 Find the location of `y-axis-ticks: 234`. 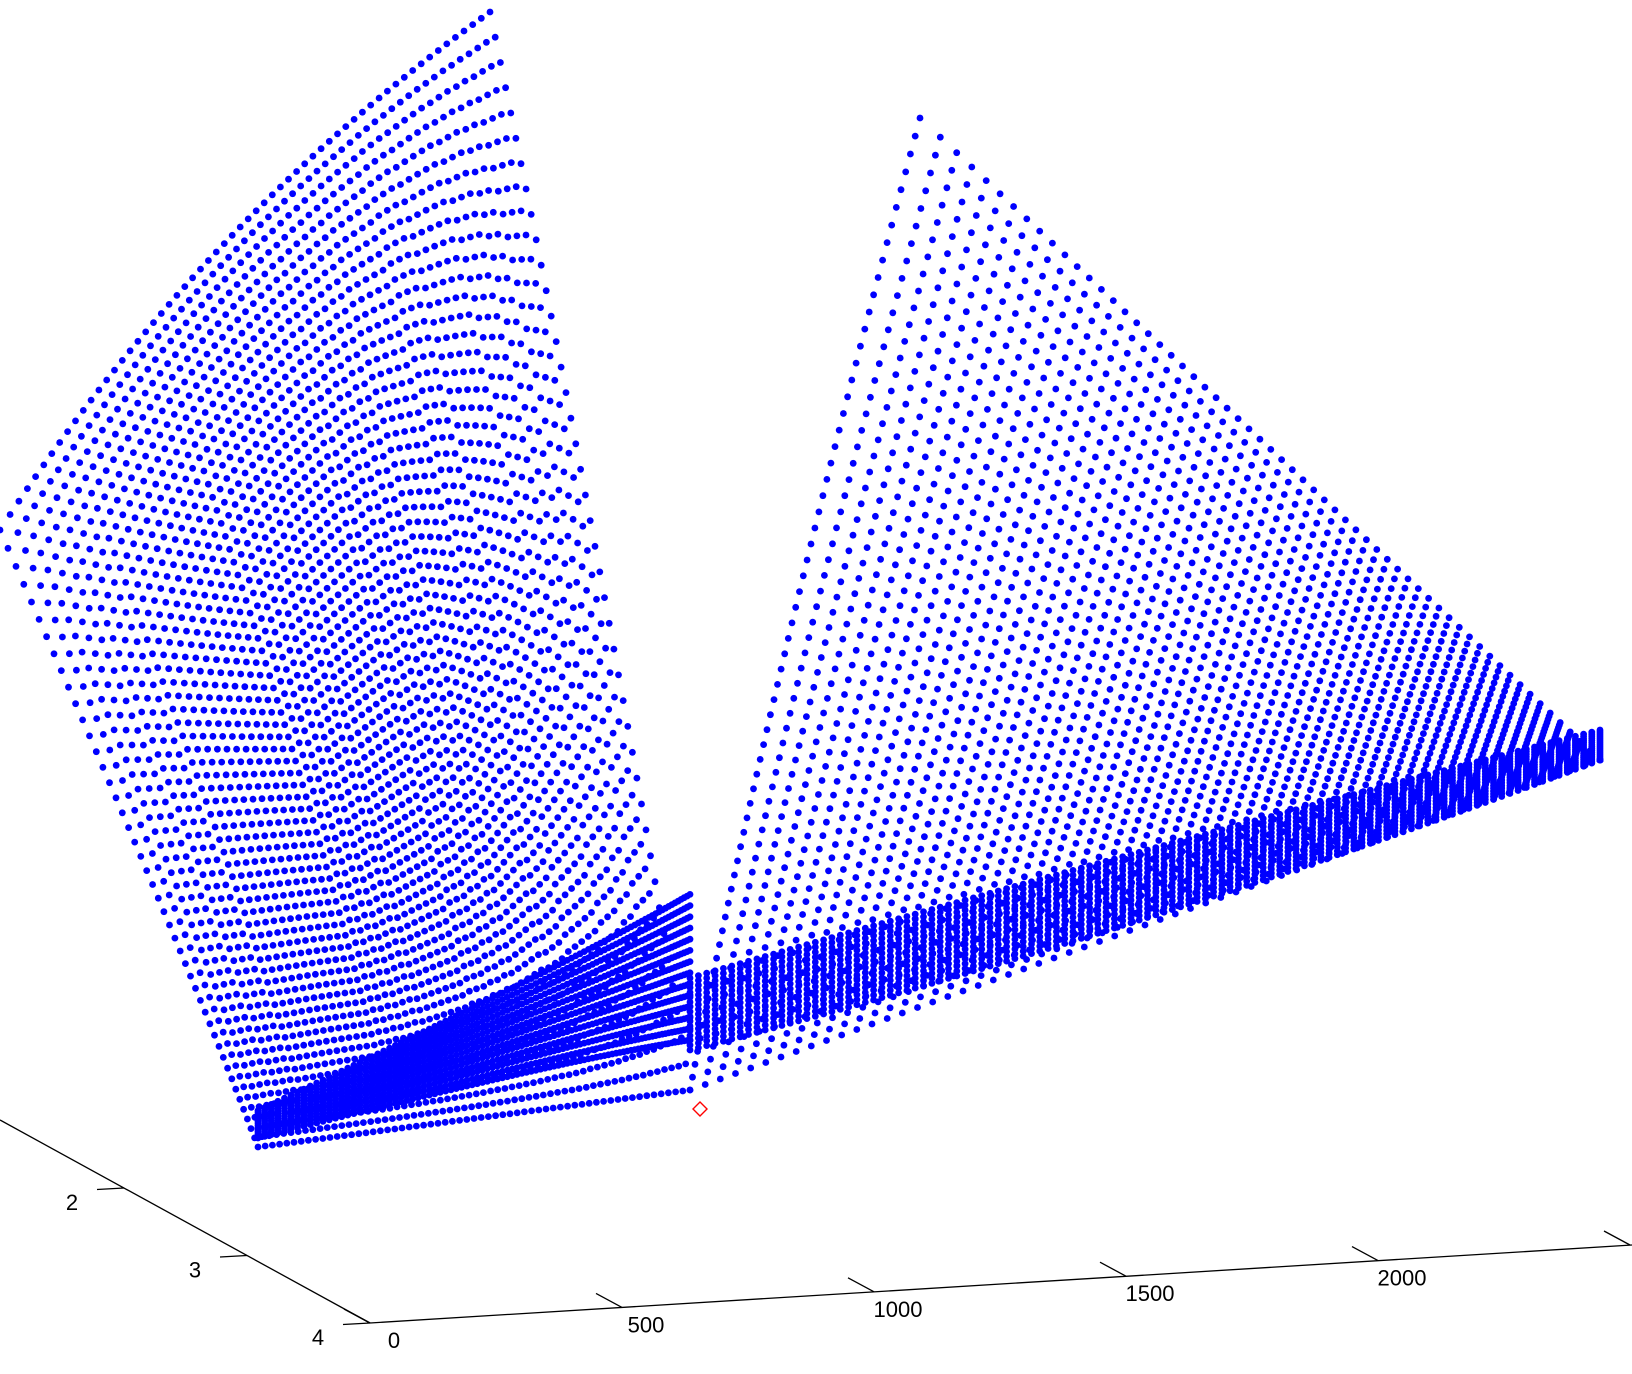

y-axis-ticks: 234 is located at coordinates (218, 1268).